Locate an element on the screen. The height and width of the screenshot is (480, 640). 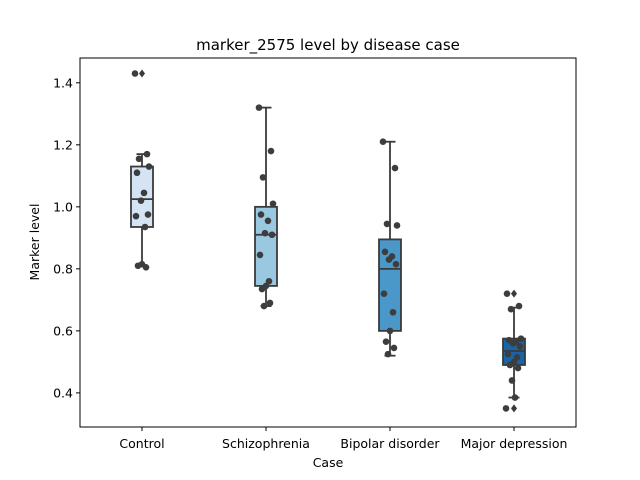
y-tick-label: 0.6 is located at coordinates (63, 330).